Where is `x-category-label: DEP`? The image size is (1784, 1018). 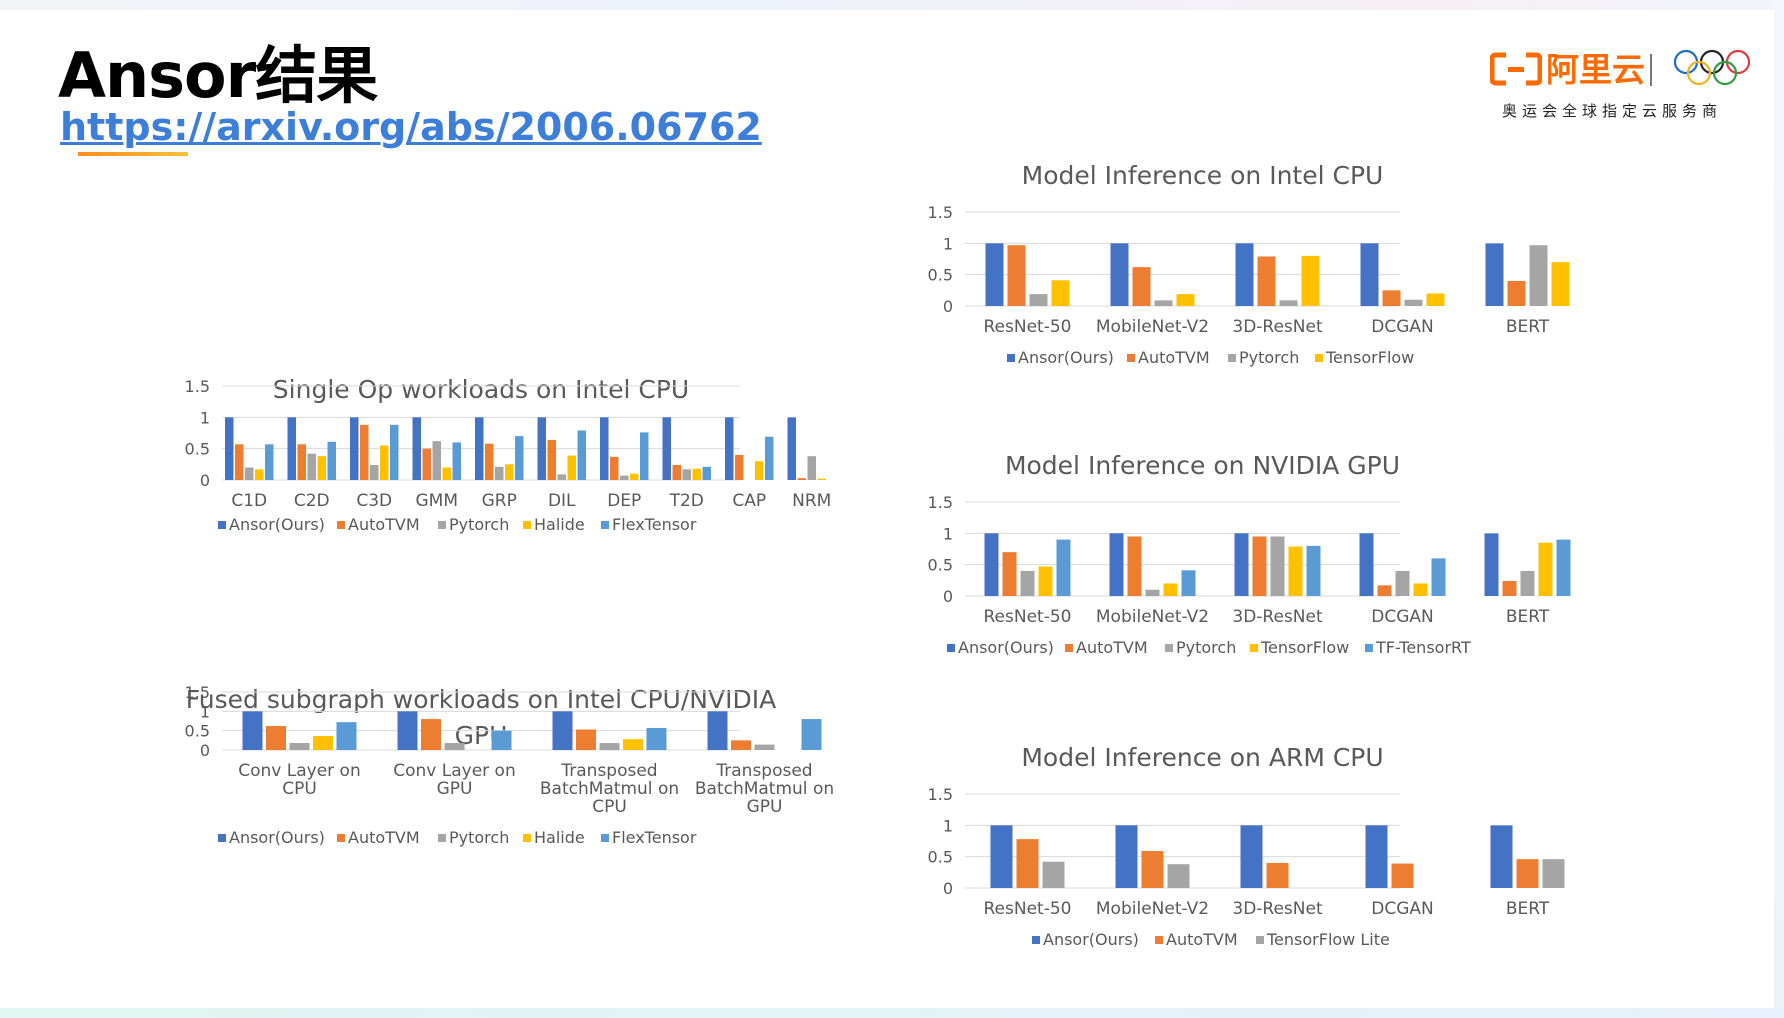 x-category-label: DEP is located at coordinates (624, 501).